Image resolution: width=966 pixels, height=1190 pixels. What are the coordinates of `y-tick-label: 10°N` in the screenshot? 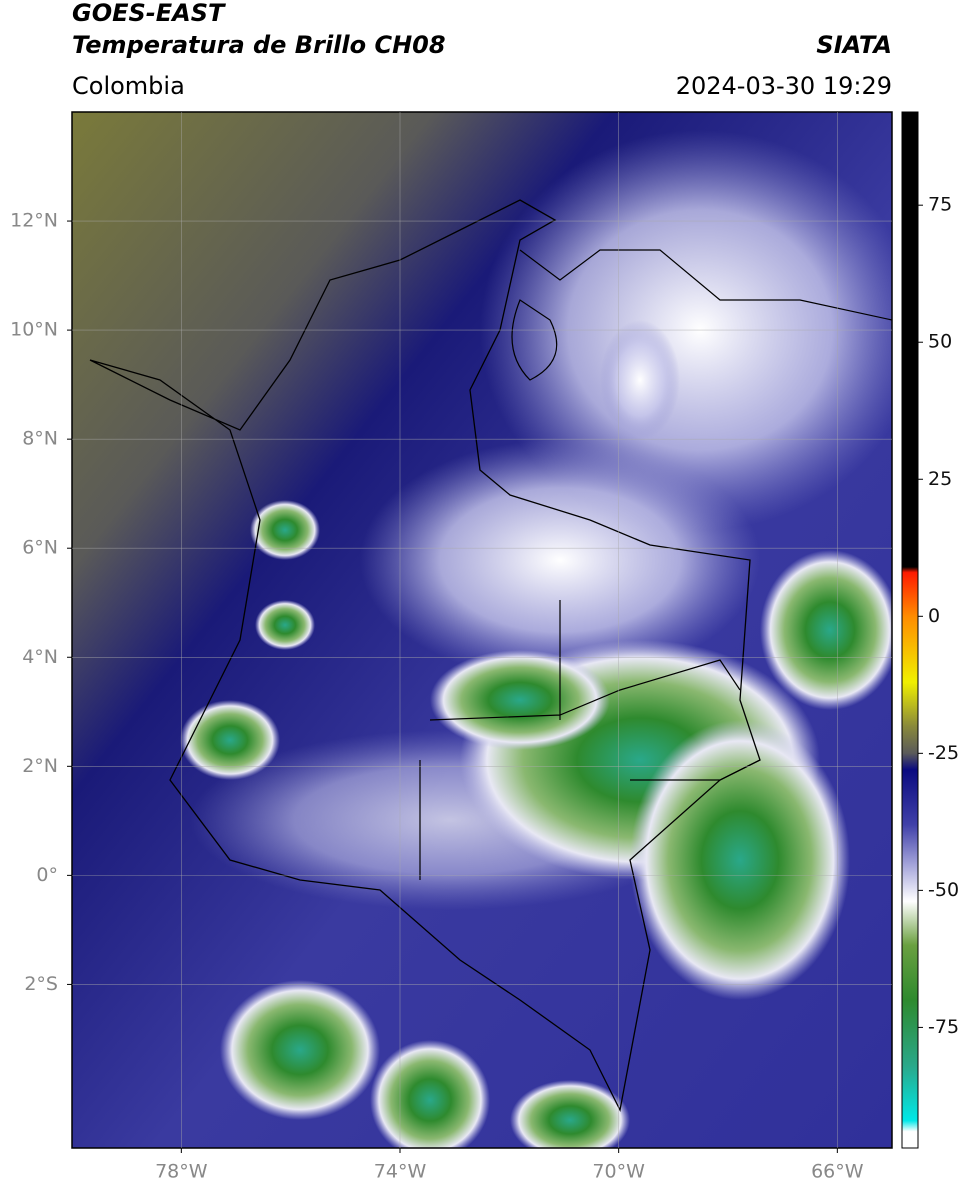 It's located at (34, 330).